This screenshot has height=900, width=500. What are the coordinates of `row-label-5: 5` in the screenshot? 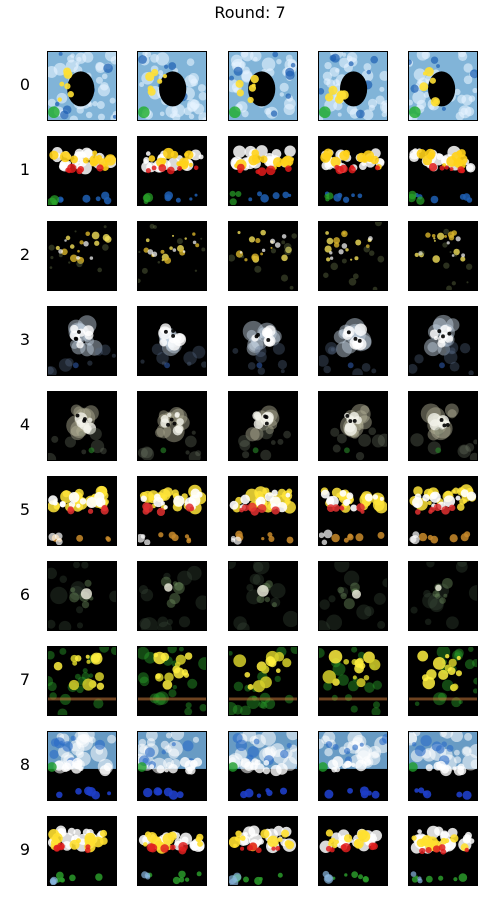 It's located at (25, 509).